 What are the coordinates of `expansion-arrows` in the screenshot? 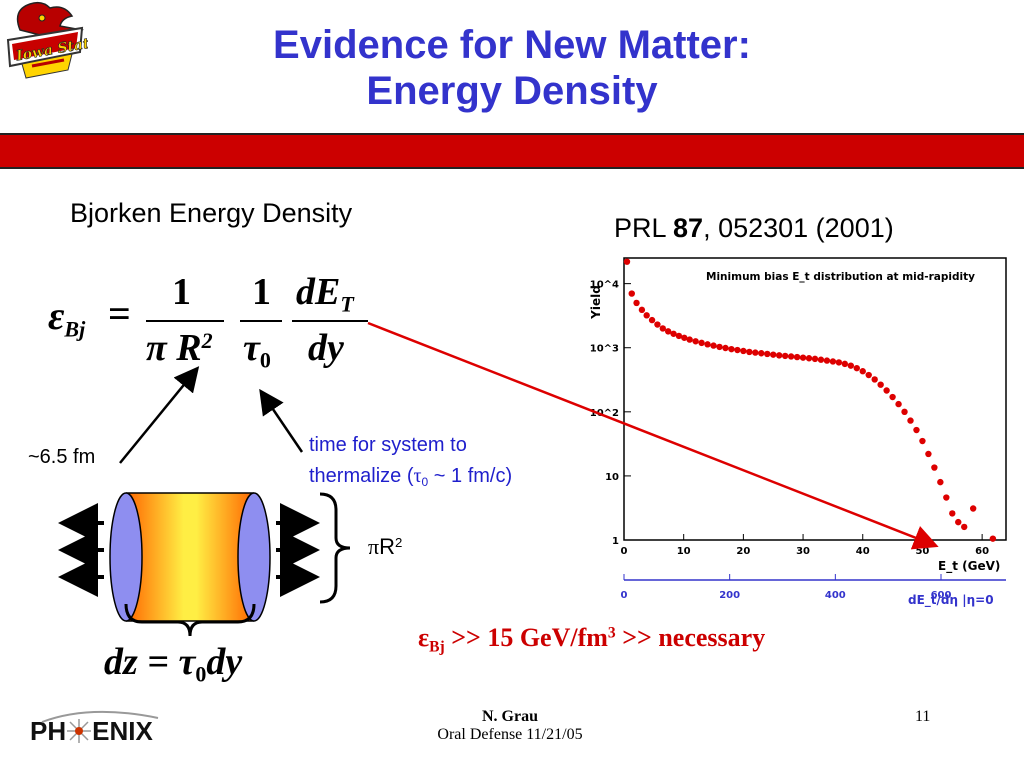 It's located at (189, 550).